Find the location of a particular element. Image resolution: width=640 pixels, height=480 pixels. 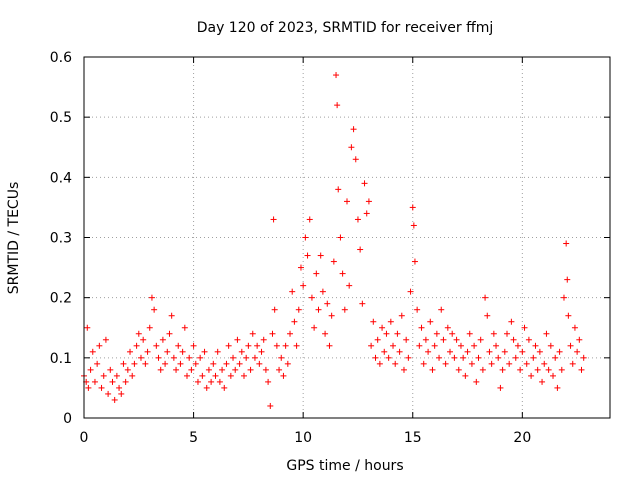

y-tick-label: 0.1 is located at coordinates (61, 359).